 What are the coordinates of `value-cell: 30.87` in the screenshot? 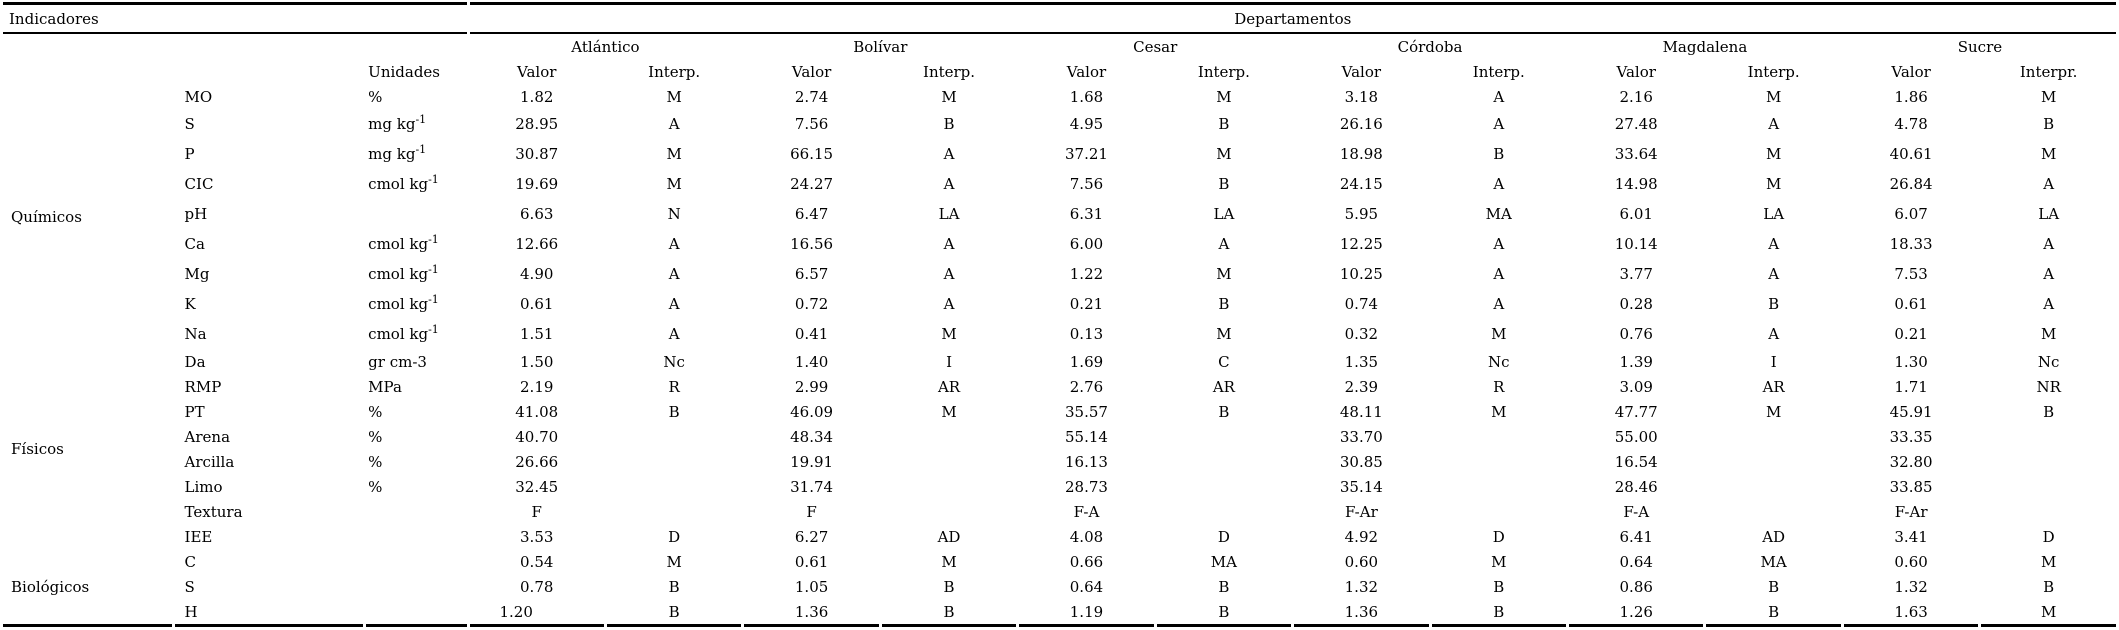 It's located at (537, 154).